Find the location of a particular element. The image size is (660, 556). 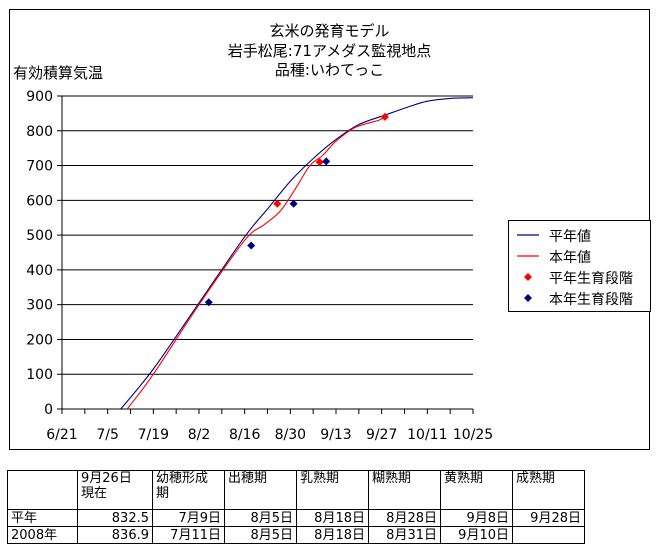

table-header-cell: 出穂期 is located at coordinates (260, 490).